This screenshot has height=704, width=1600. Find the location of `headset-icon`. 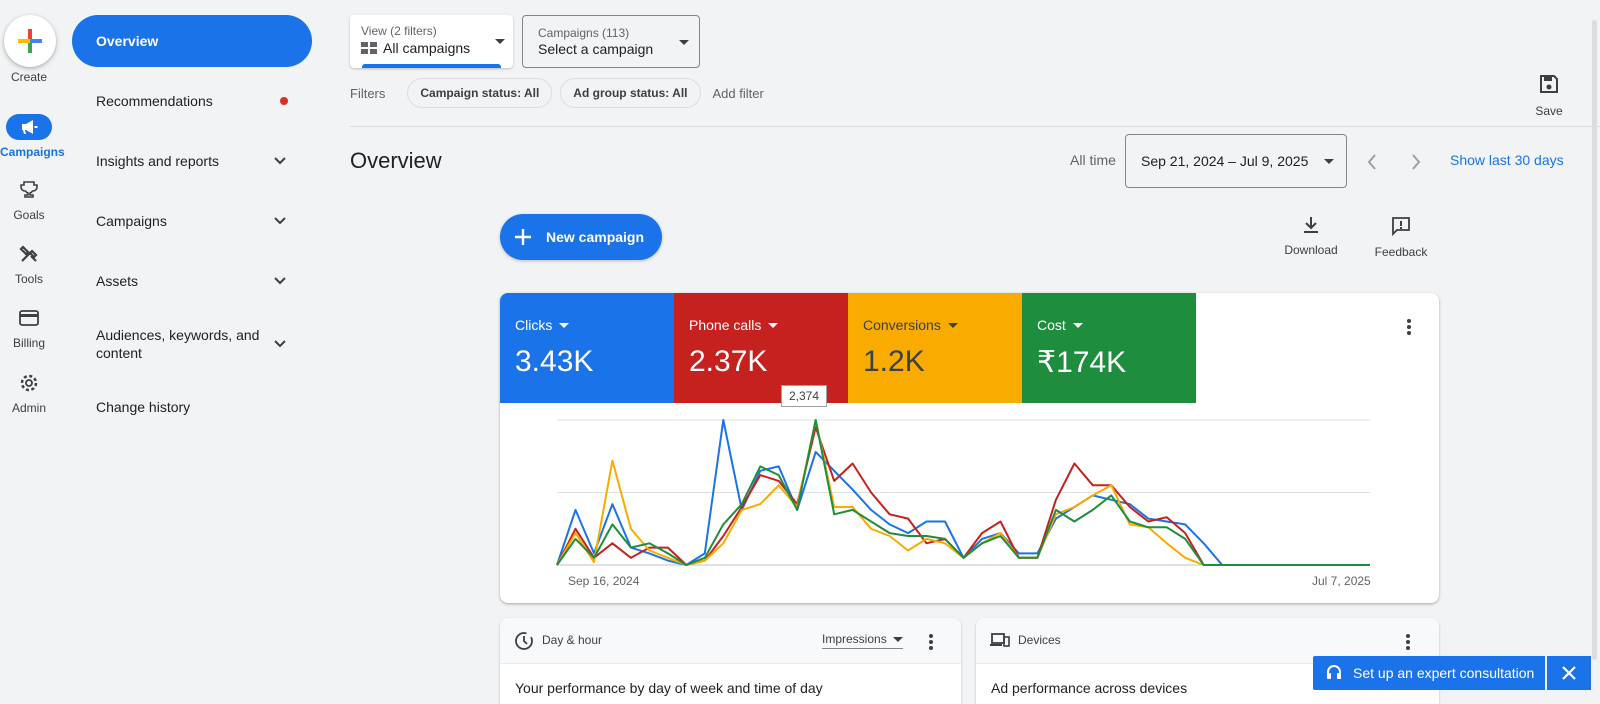

headset-icon is located at coordinates (1334, 672).